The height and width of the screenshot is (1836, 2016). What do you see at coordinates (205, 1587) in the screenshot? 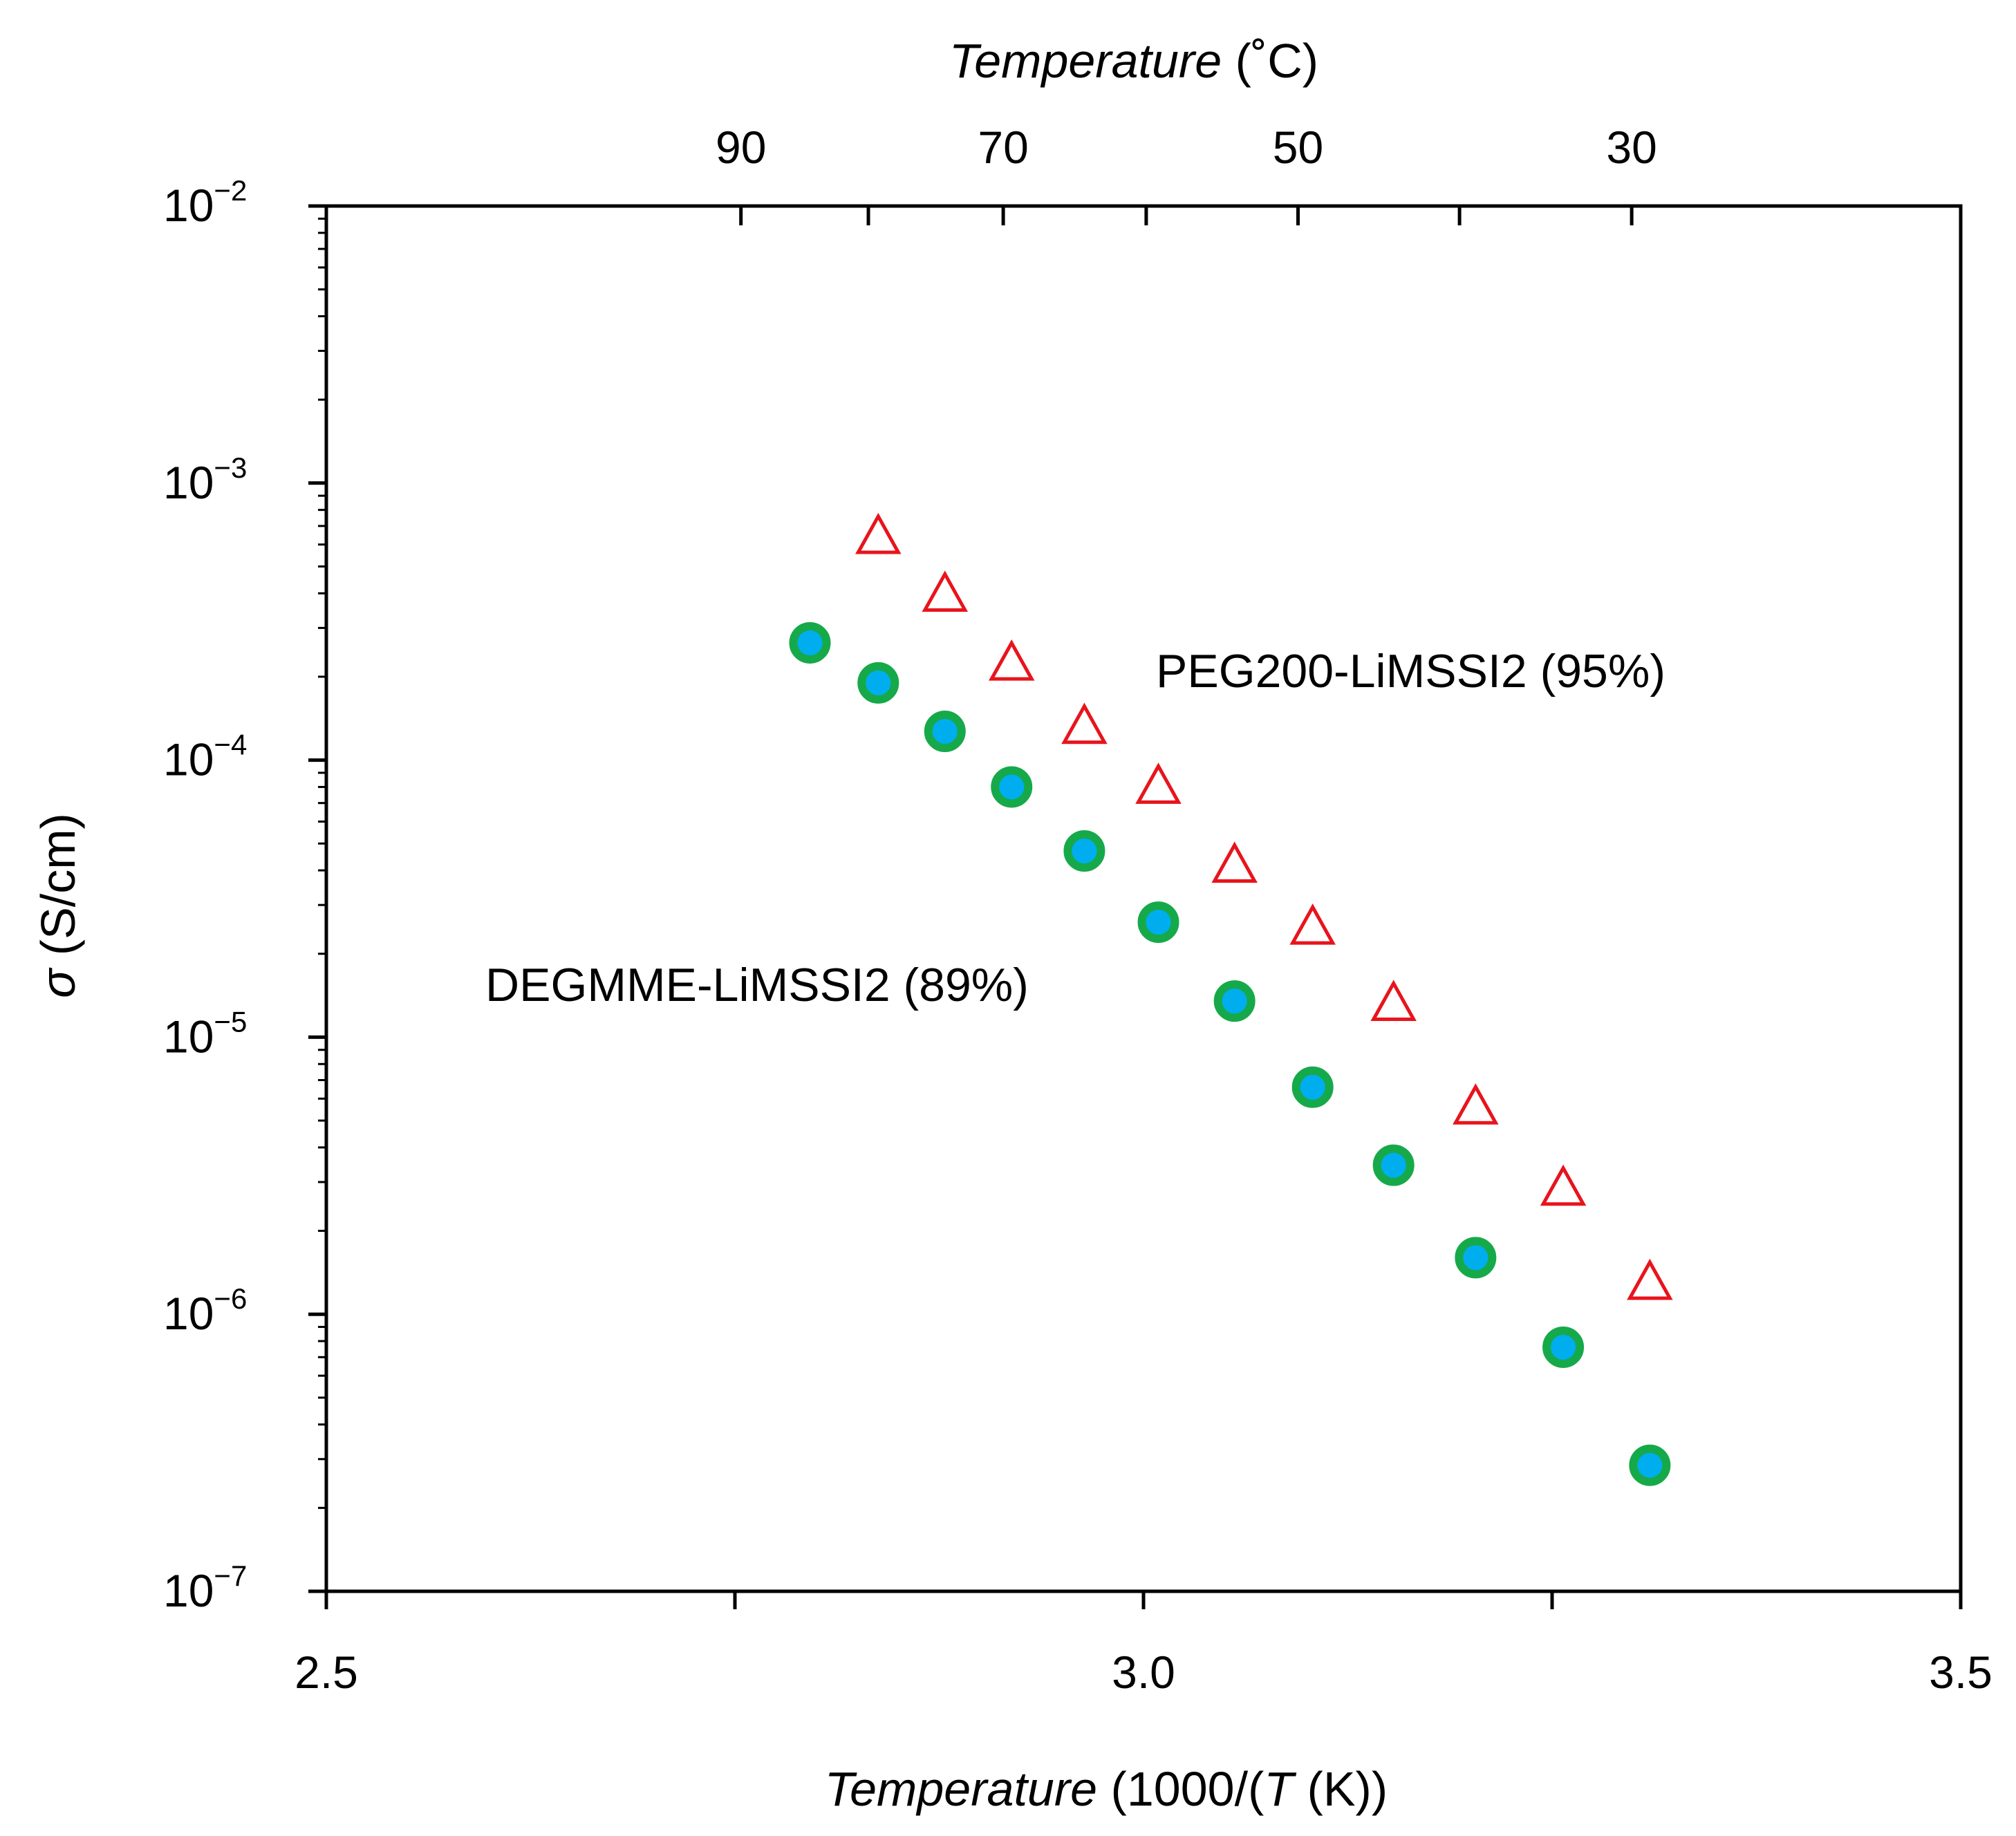
I see `y-tick-label: 10⁻⁷` at bounding box center [205, 1587].